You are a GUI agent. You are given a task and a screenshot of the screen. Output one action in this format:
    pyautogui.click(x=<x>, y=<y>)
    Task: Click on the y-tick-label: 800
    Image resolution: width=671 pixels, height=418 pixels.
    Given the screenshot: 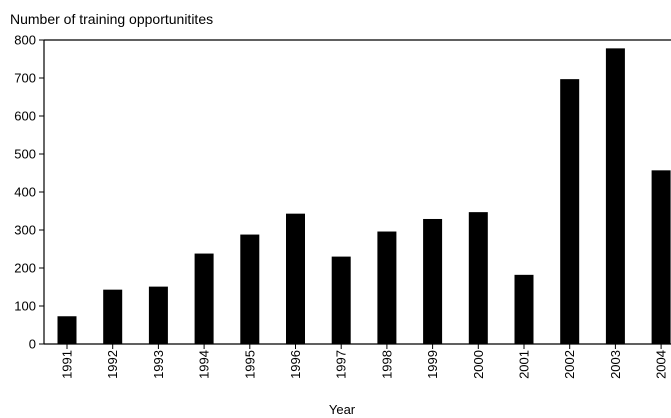 What is the action you would take?
    pyautogui.click(x=25, y=40)
    